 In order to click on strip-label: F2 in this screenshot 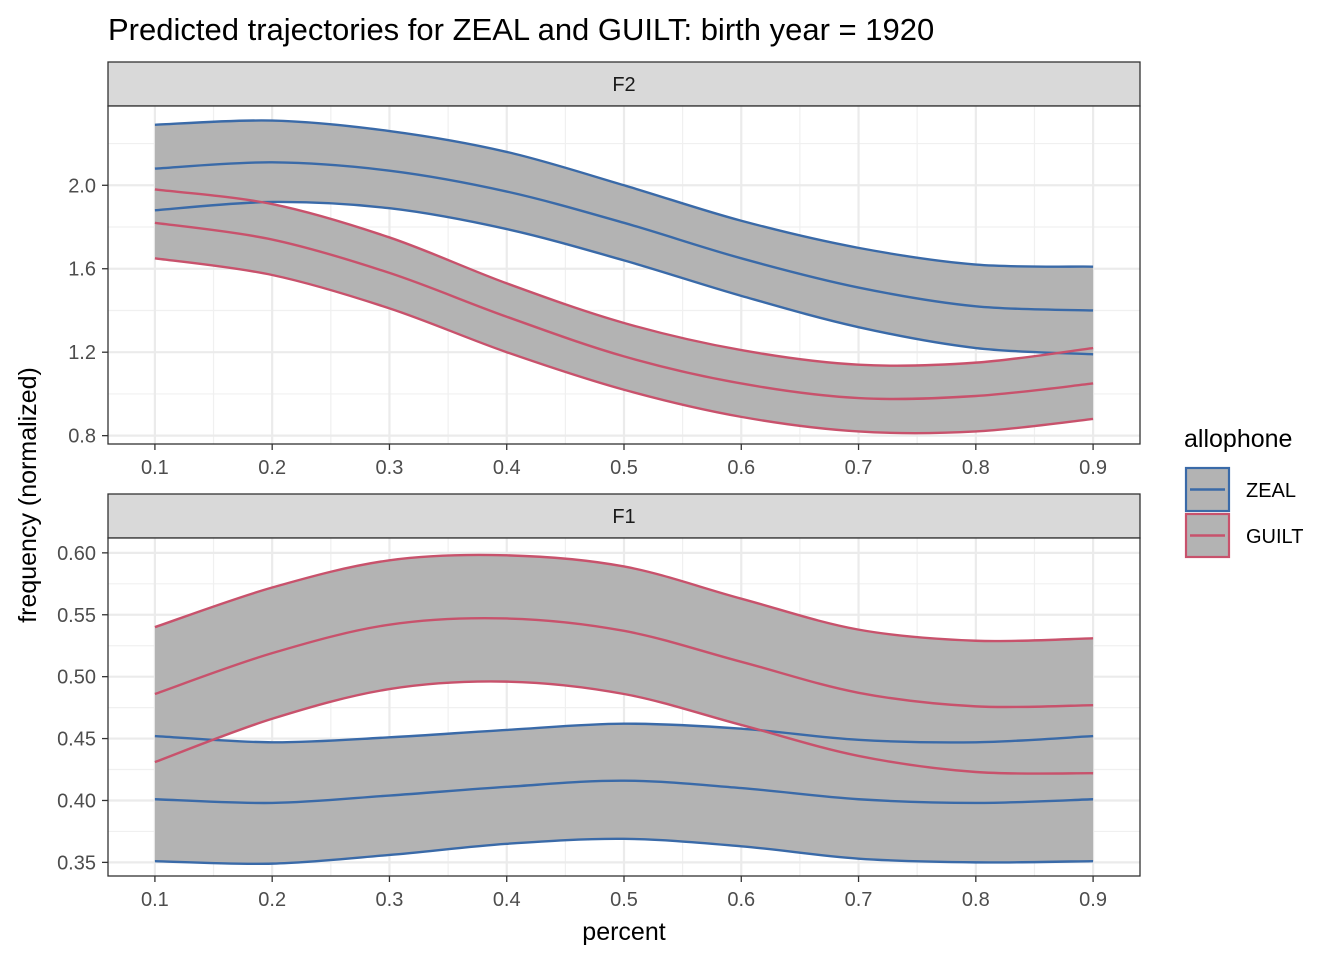, I will do `click(623, 85)`.